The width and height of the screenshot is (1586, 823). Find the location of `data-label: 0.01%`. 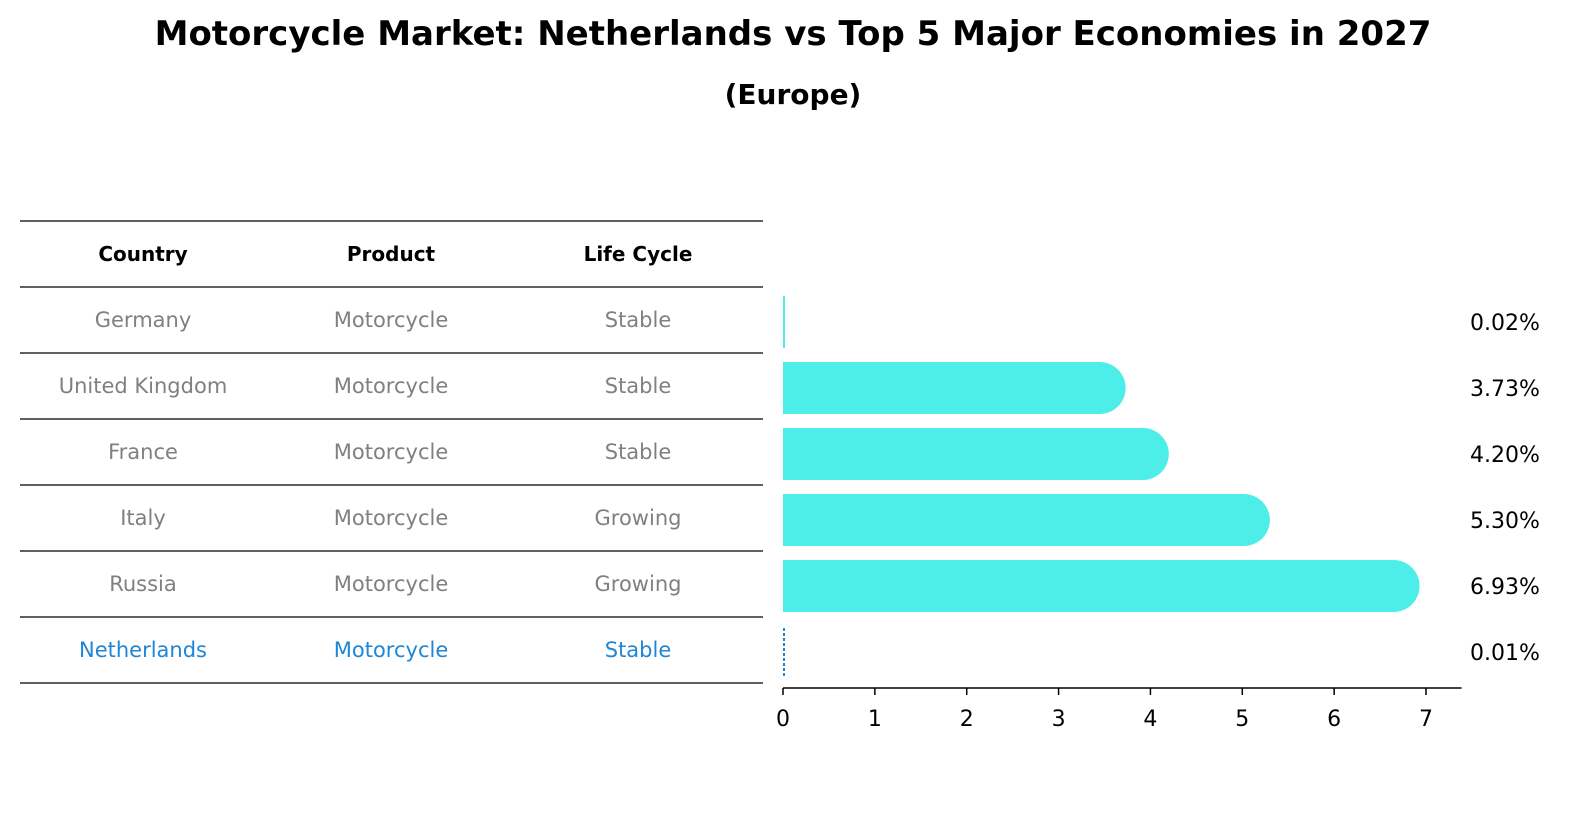

data-label: 0.01% is located at coordinates (1505, 653).